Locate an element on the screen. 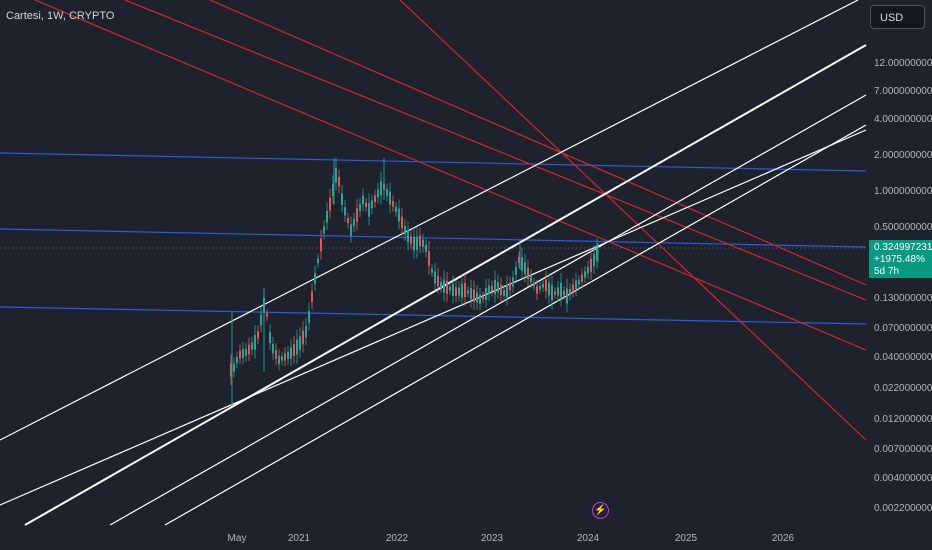 This screenshot has height=550, width=932. y-axis-label: 7.000000000 is located at coordinates (903, 91).